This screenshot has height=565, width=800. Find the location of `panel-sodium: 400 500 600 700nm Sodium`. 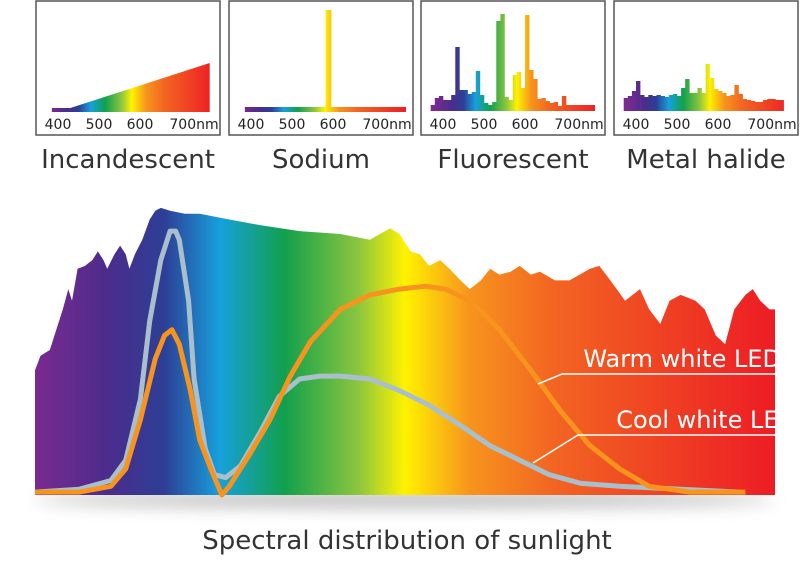

panel-sodium: 400 500 600 700nm Sodium is located at coordinates (321, 87).